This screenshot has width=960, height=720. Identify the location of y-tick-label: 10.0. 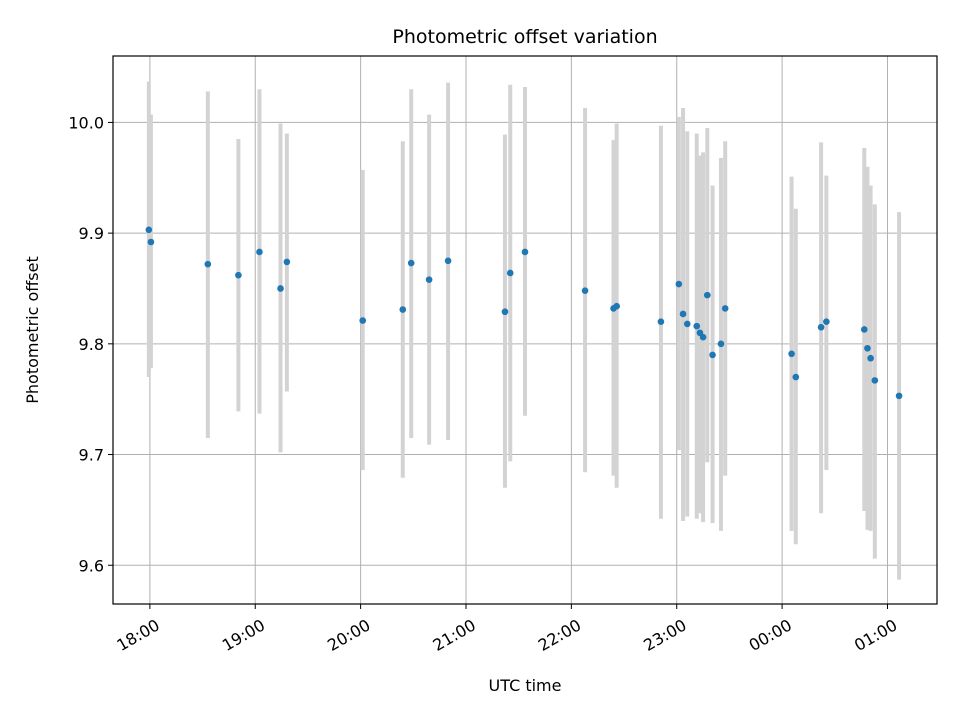
(86, 122).